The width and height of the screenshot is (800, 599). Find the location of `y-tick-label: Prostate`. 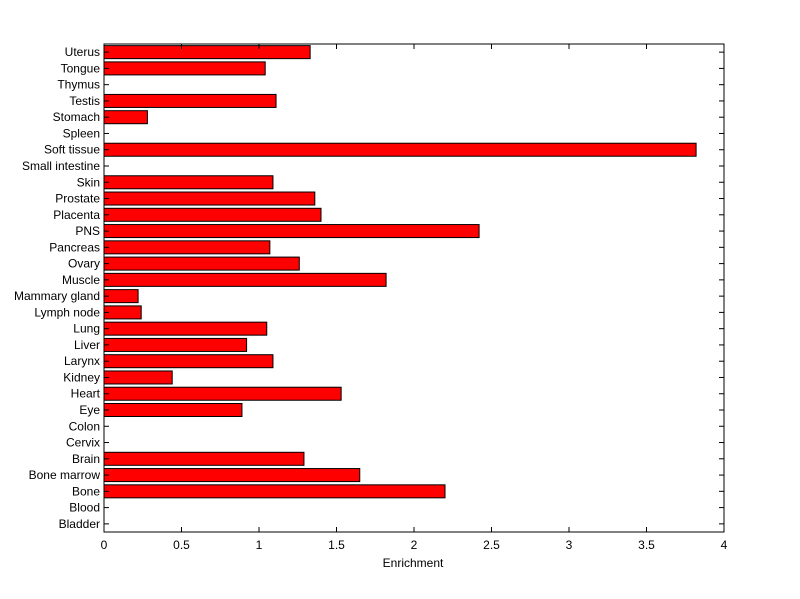

y-tick-label: Prostate is located at coordinates (77, 199).